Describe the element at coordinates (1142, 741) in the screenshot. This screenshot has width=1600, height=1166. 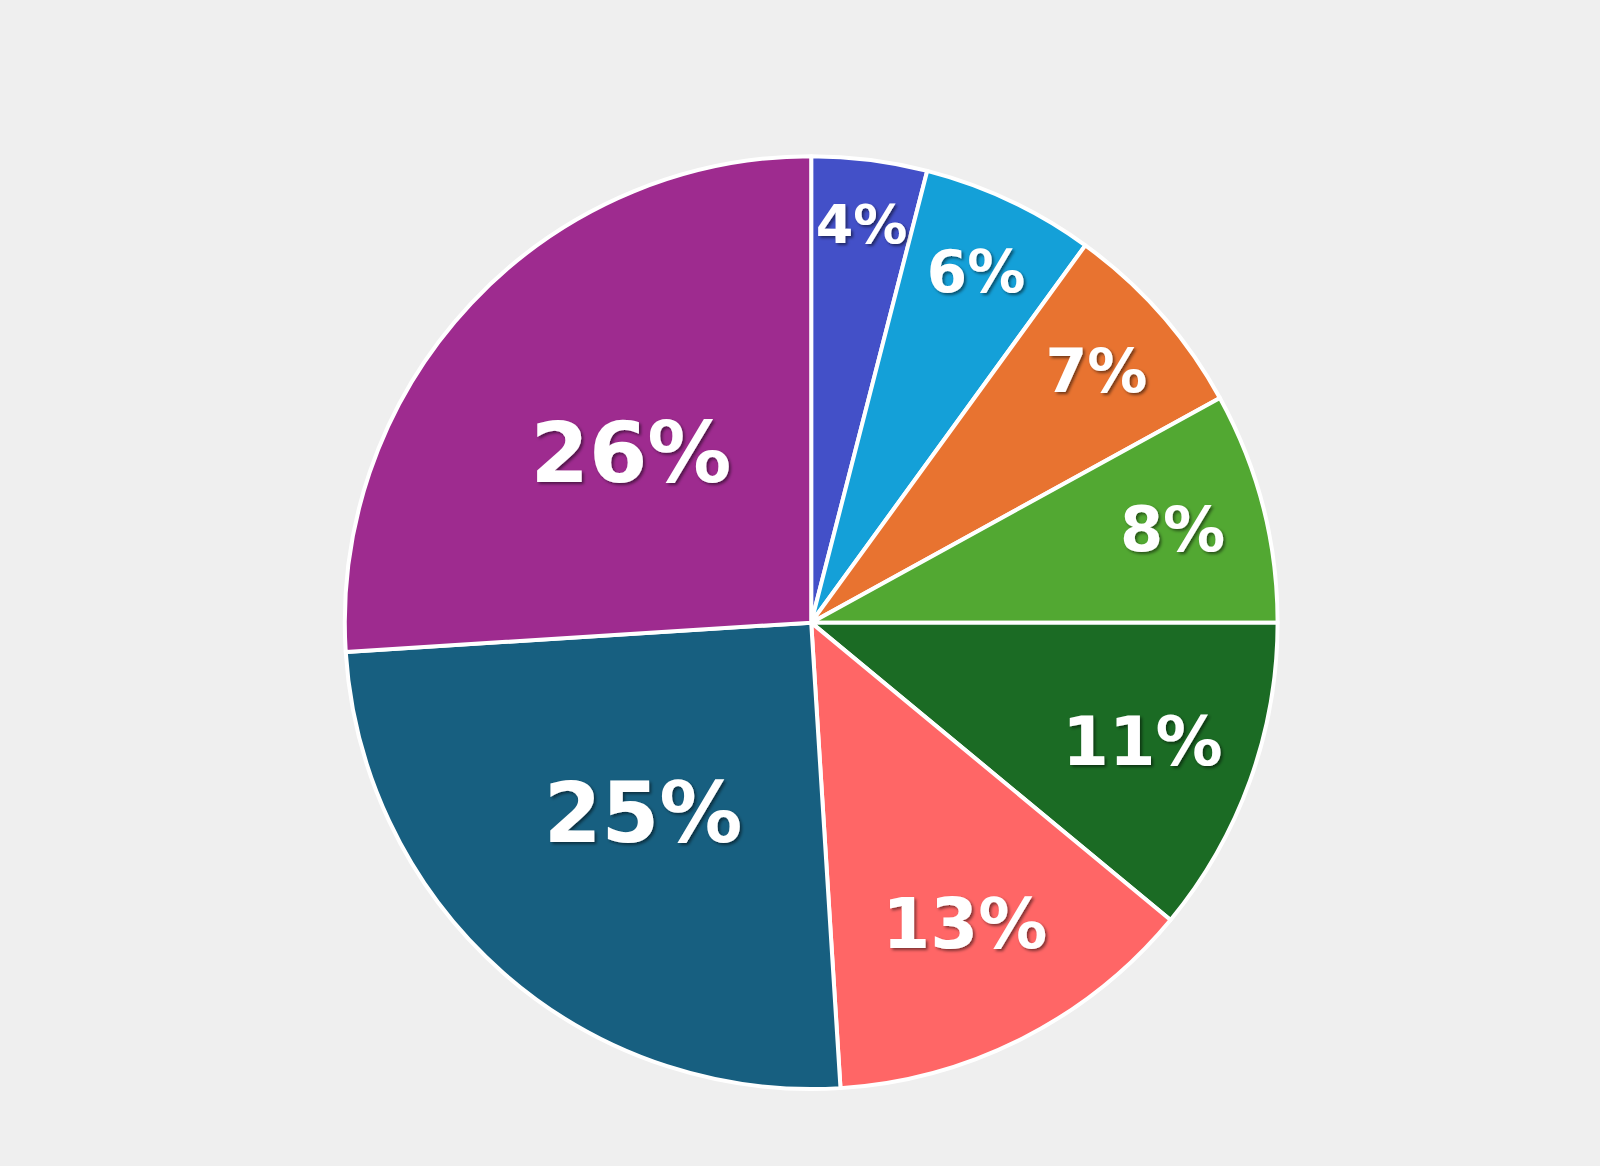
I see `data-label: 11%` at that location.